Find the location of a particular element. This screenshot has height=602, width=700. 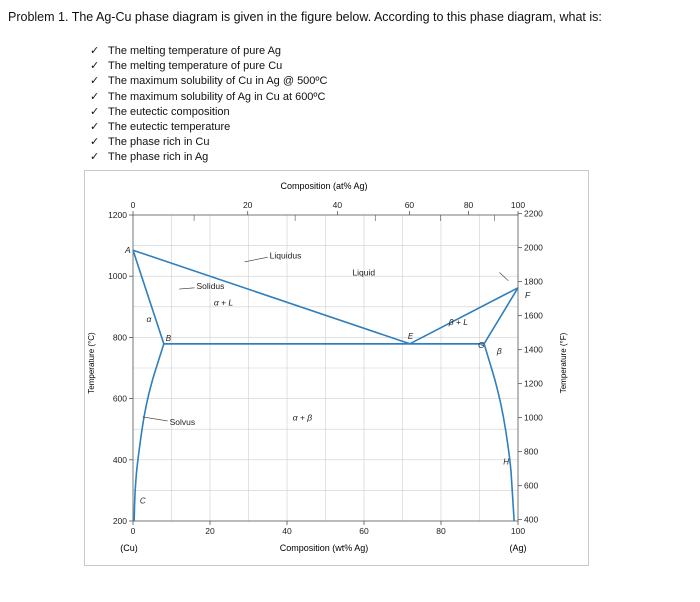

top-axis-title: Composition (at% Ag) is located at coordinates (323, 186).